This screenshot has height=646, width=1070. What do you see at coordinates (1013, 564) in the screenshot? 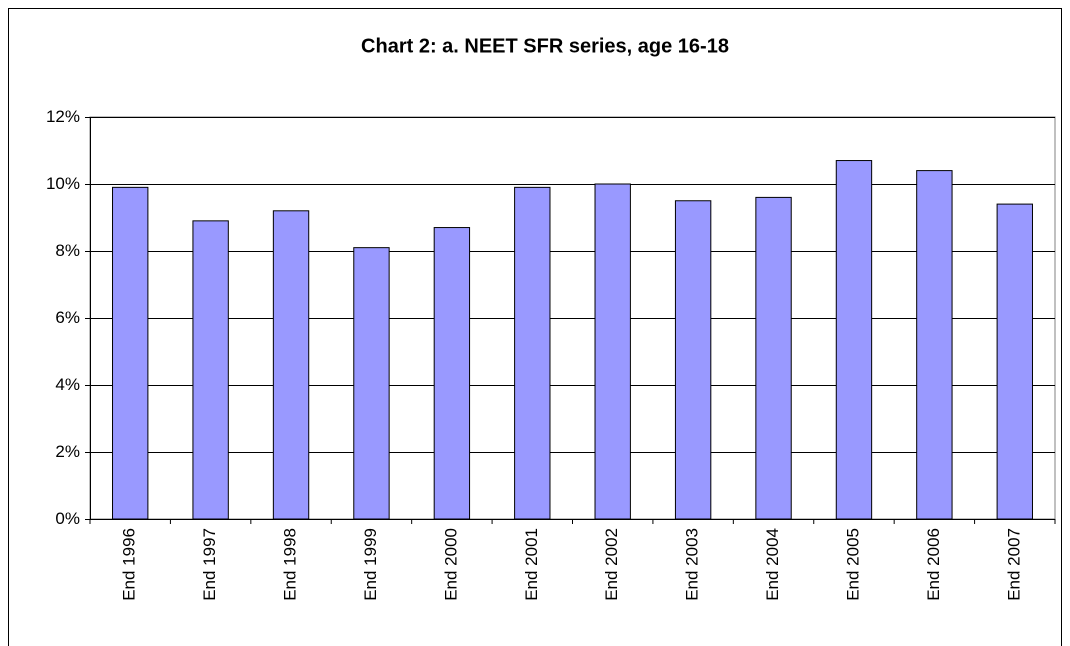
I see `x-tick-label: End 2007` at bounding box center [1013, 564].